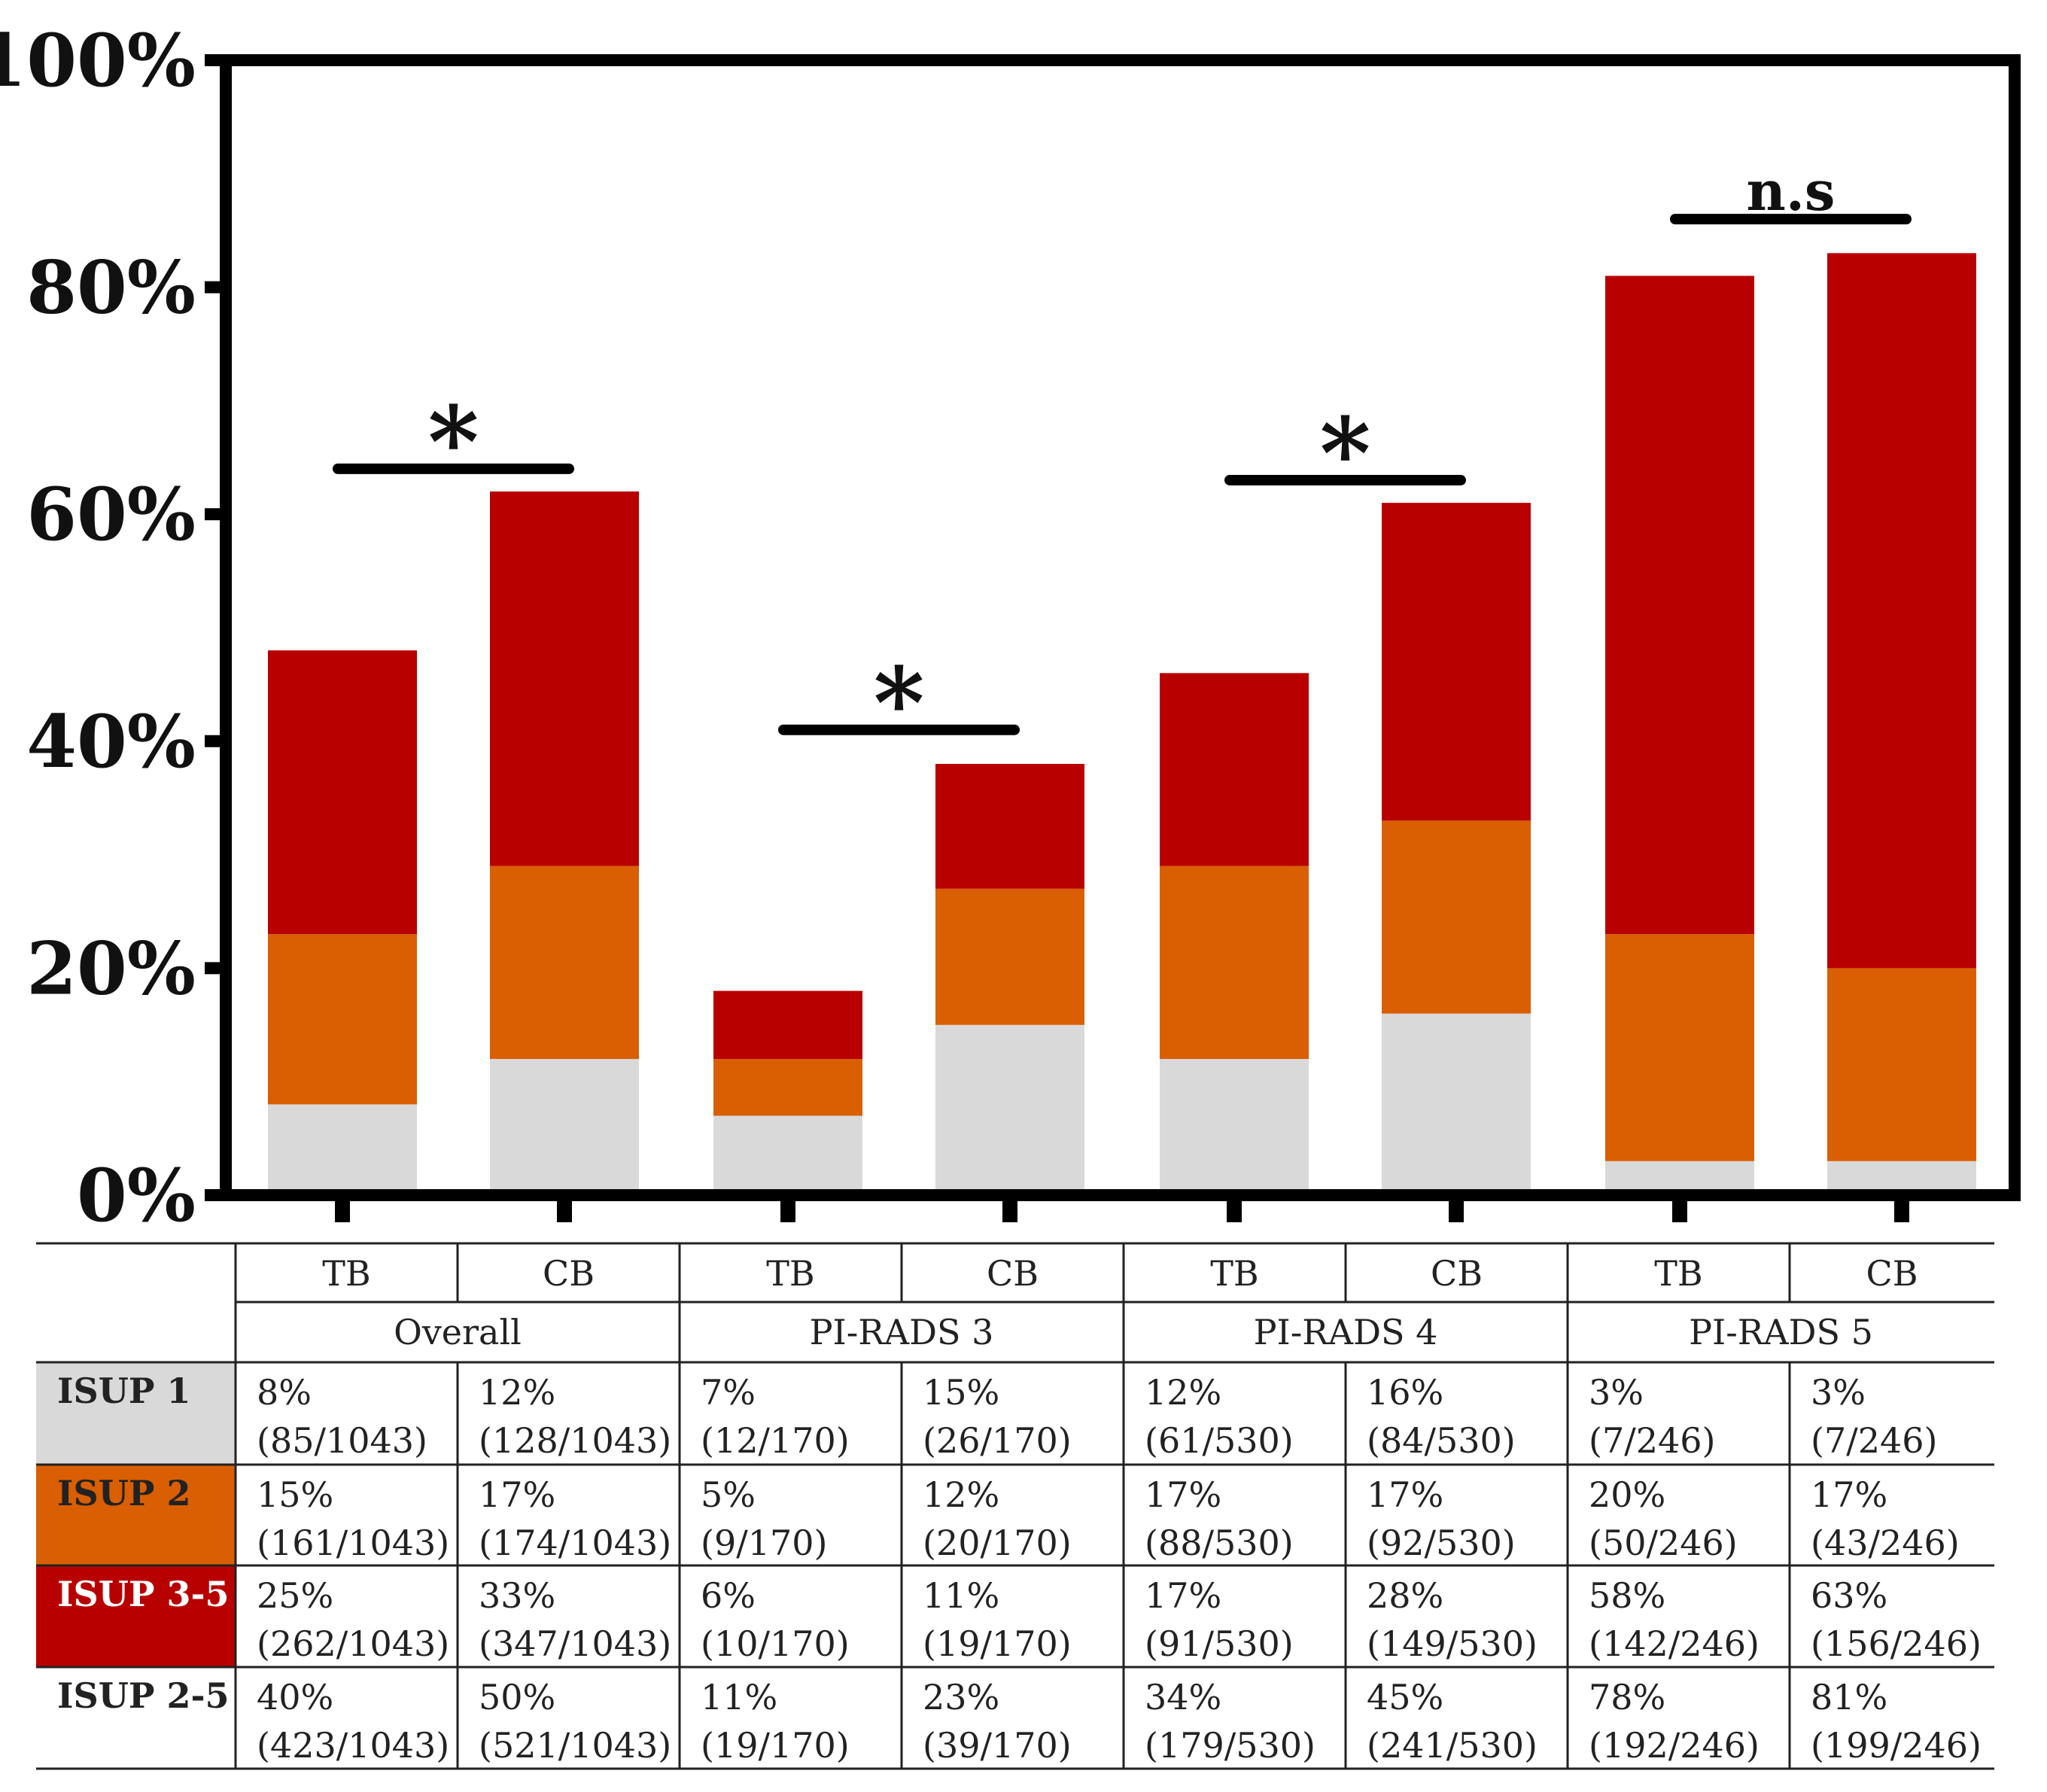 The width and height of the screenshot is (2047, 1792). I want to click on cell-percent: 34%, so click(1183, 1697).